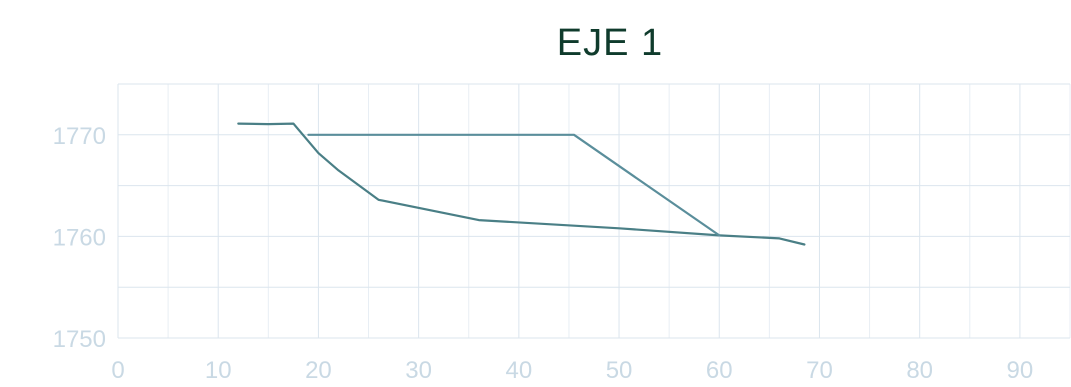 This screenshot has height=387, width=1071. I want to click on x-tick-label: 40, so click(518, 370).